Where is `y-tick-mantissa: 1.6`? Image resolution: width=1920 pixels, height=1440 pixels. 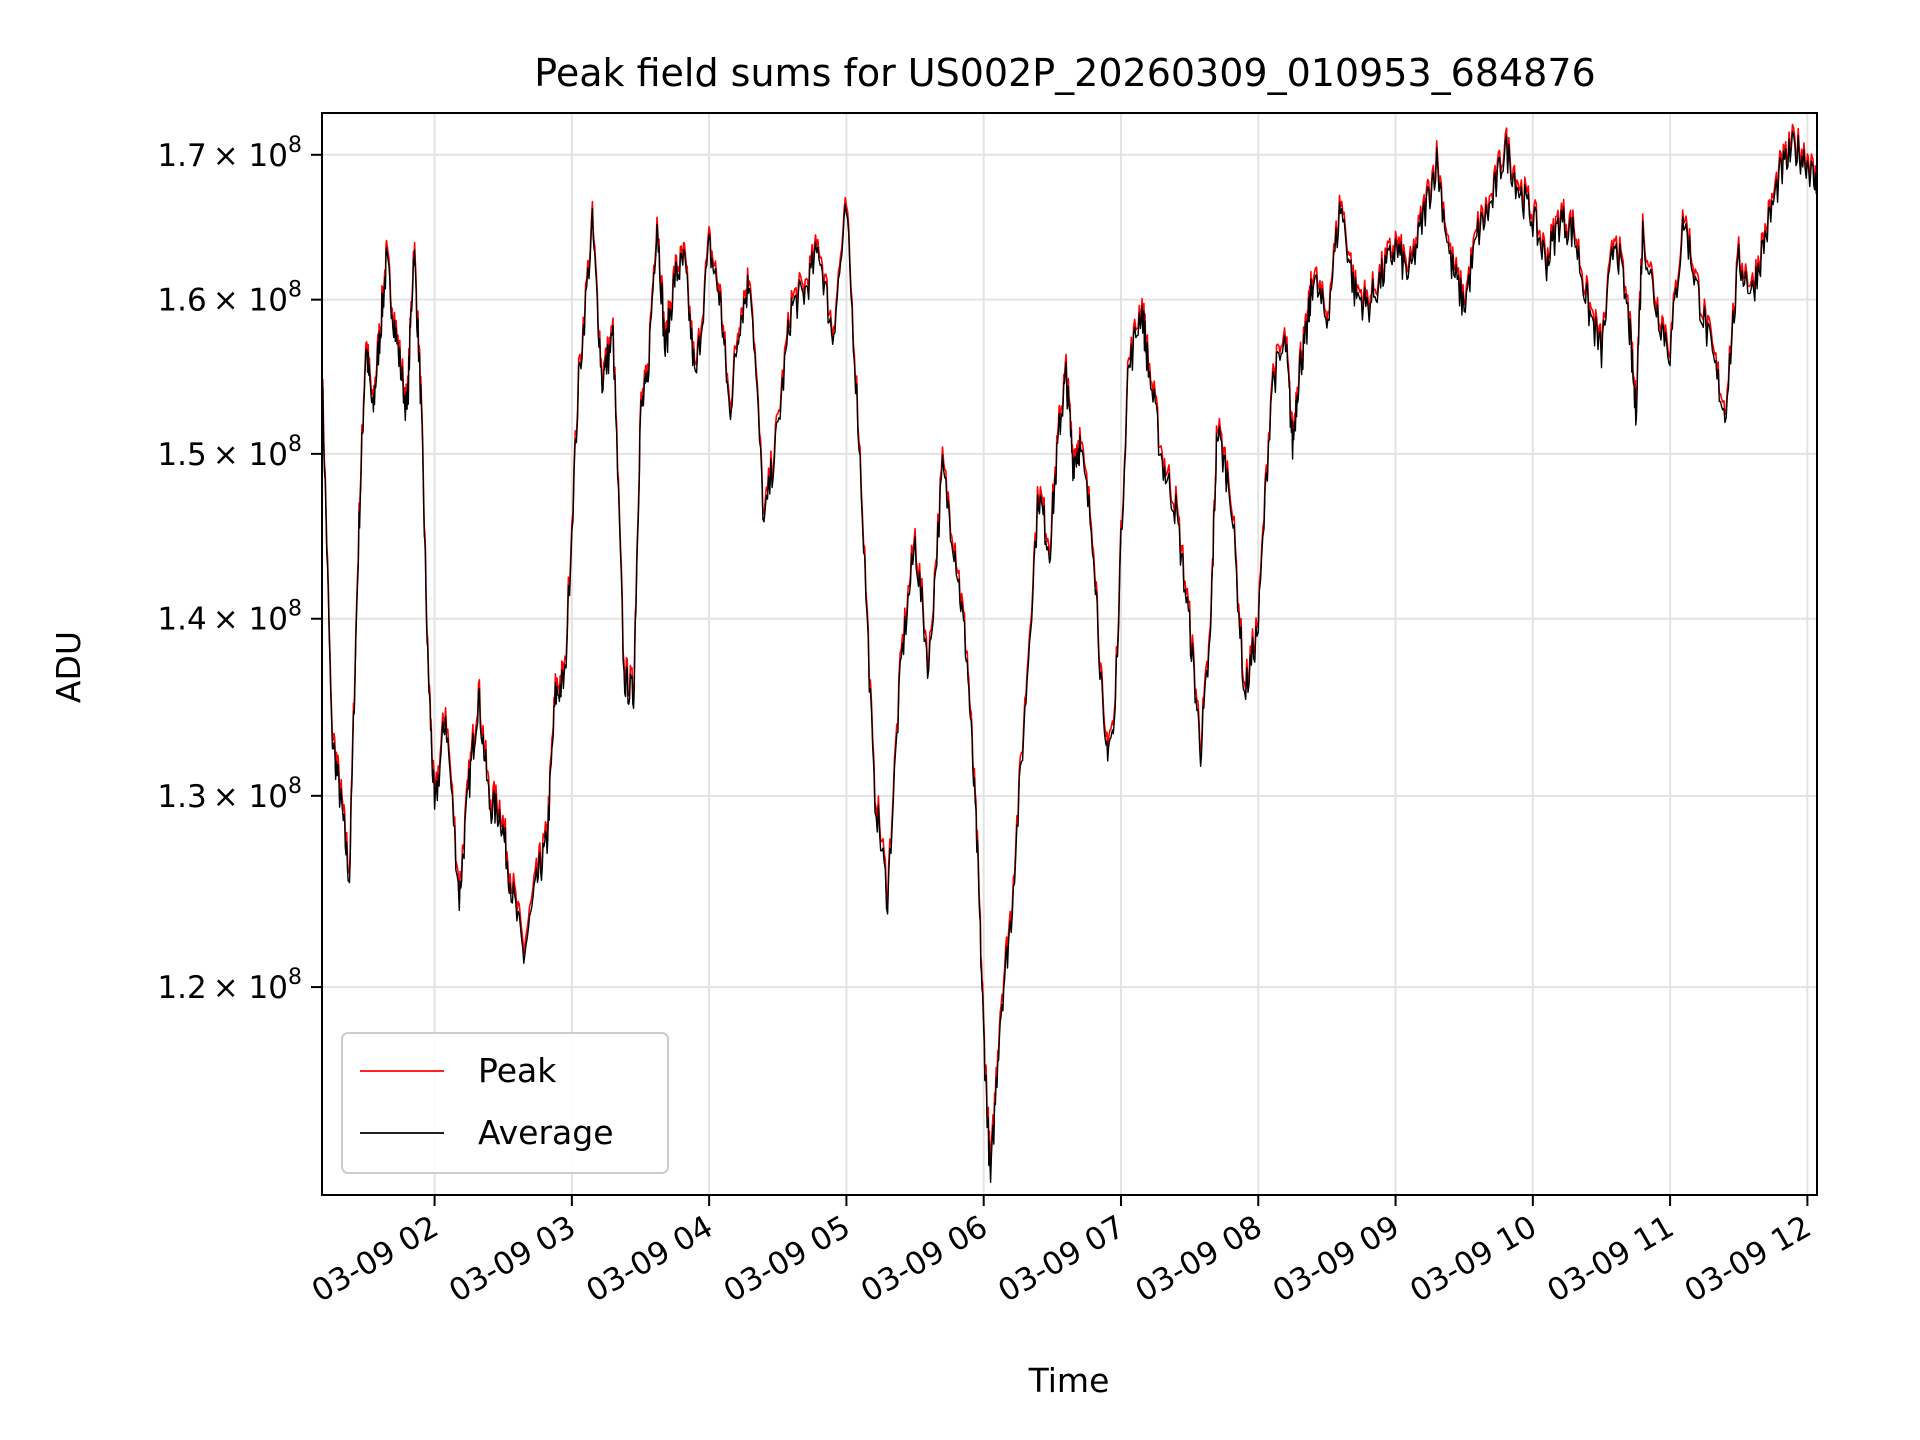 y-tick-mantissa: 1.6 is located at coordinates (181, 301).